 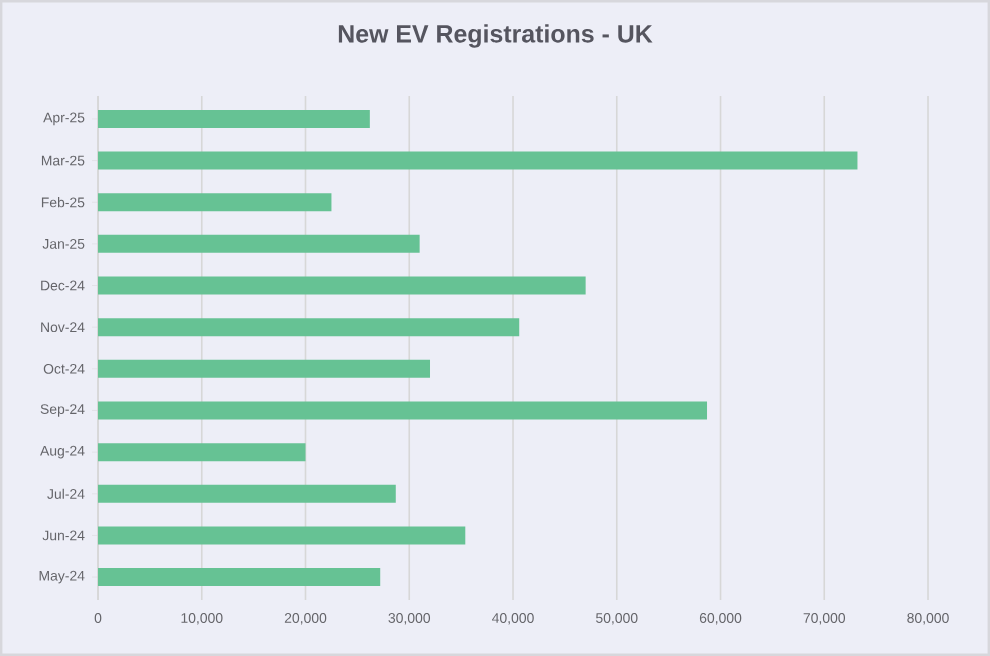 What do you see at coordinates (495, 36) in the screenshot?
I see `chart-title: New EV Registrations - UK` at bounding box center [495, 36].